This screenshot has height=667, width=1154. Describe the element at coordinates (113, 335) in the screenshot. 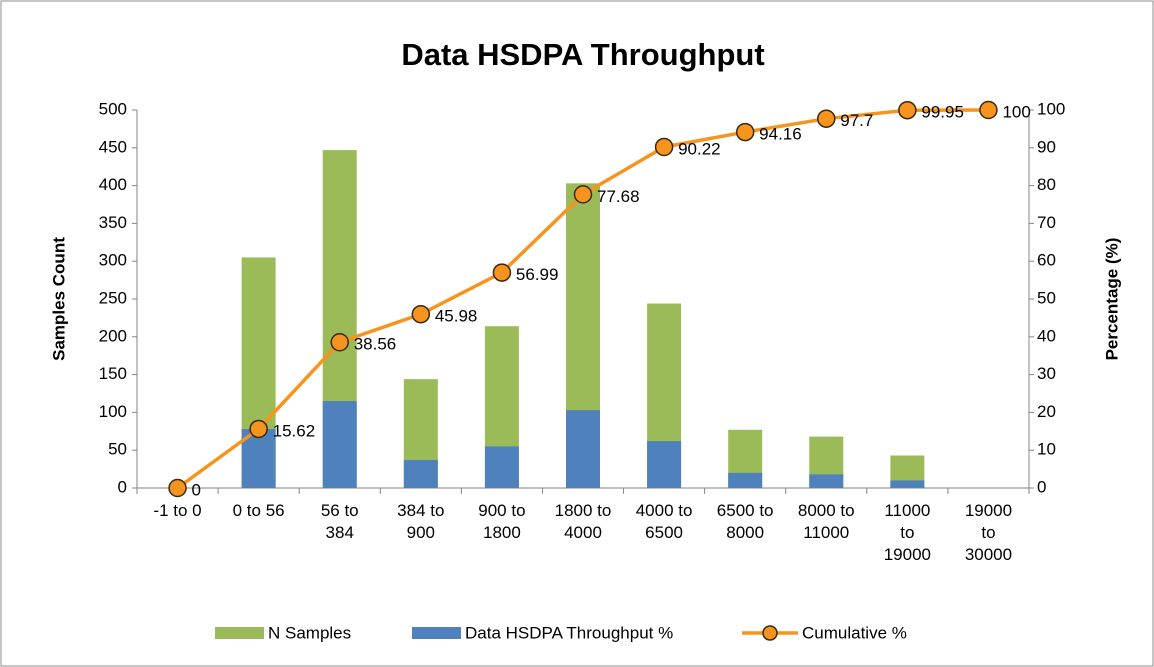

I see `y-tick-label: 200` at that location.